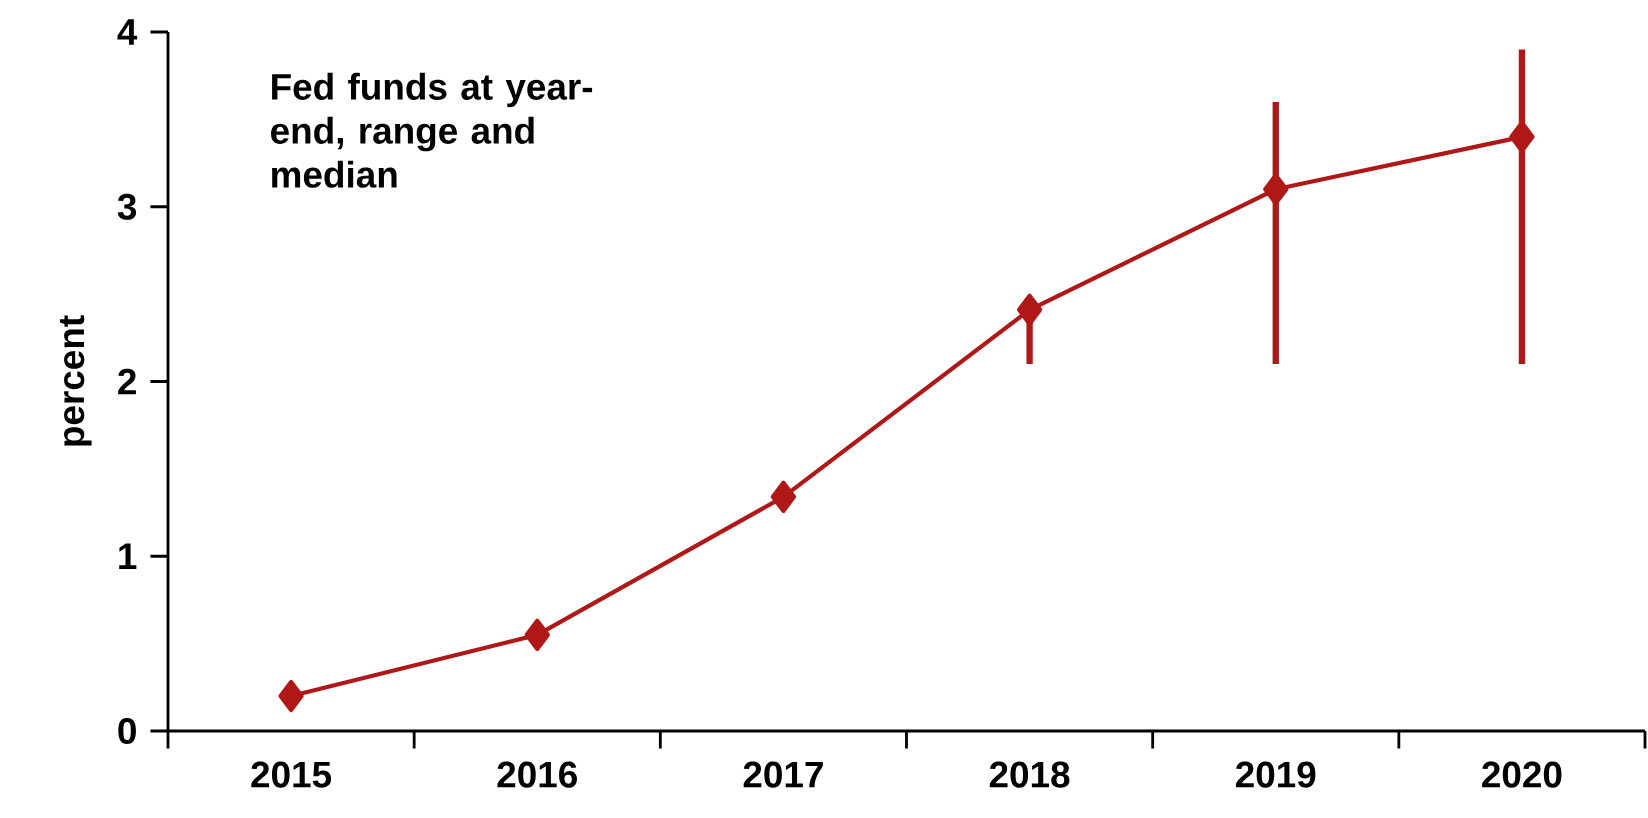  Describe the element at coordinates (291, 774) in the screenshot. I see `x-tick-label: 2015` at that location.